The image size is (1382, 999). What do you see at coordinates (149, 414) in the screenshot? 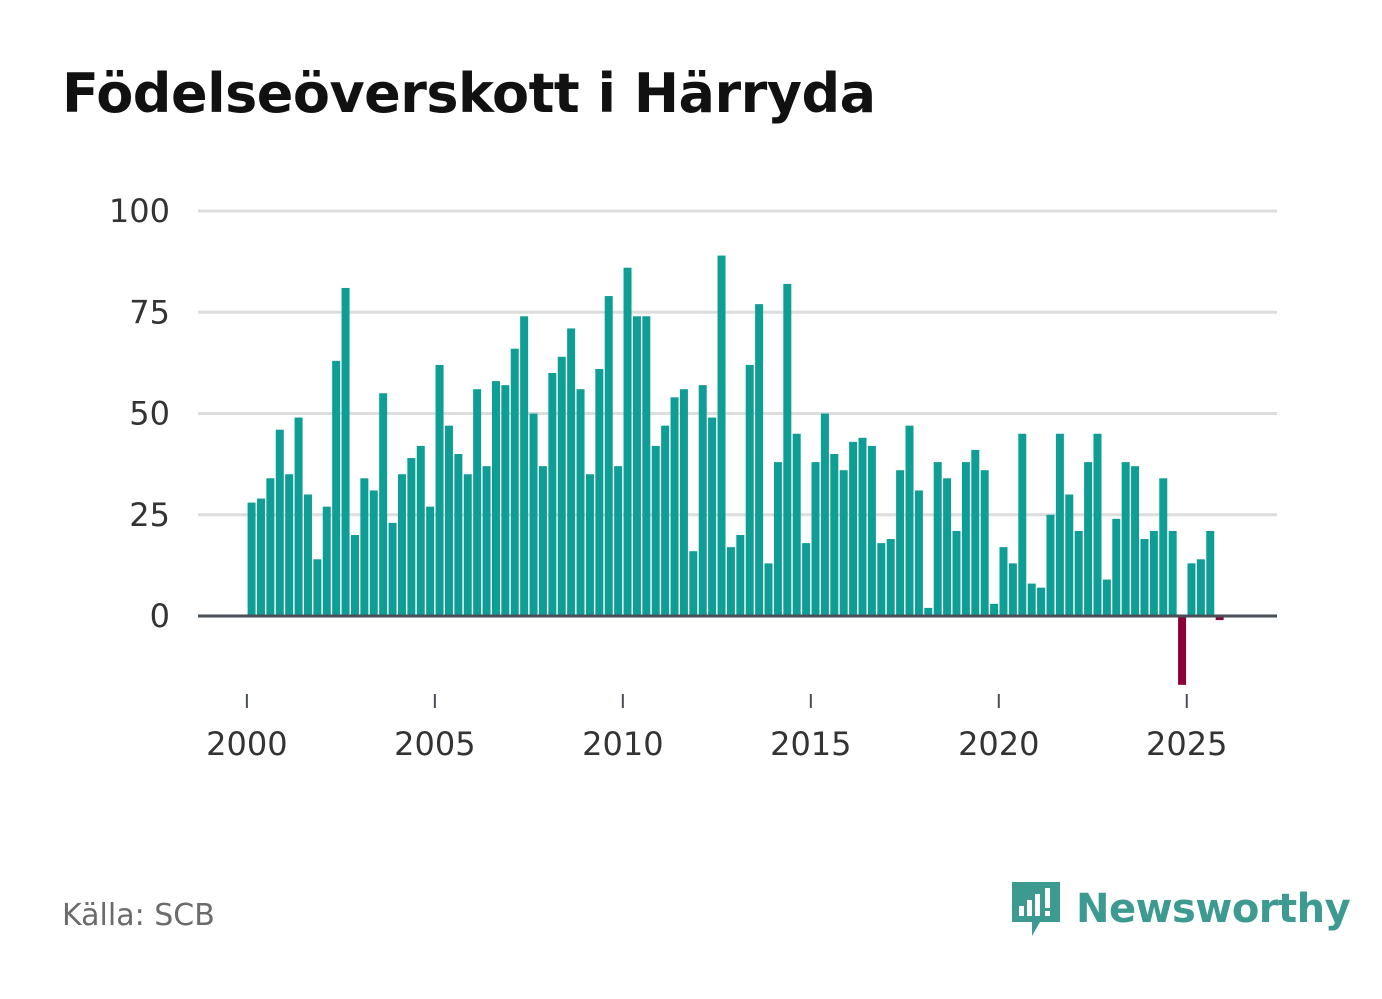
I see `y-tick-label: 50` at bounding box center [149, 414].